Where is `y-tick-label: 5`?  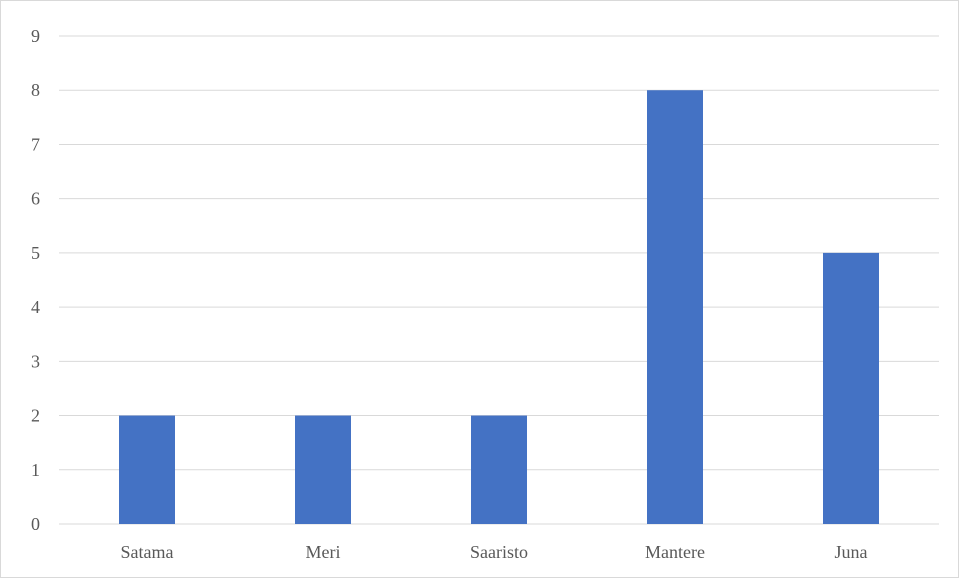 y-tick-label: 5 is located at coordinates (35, 253).